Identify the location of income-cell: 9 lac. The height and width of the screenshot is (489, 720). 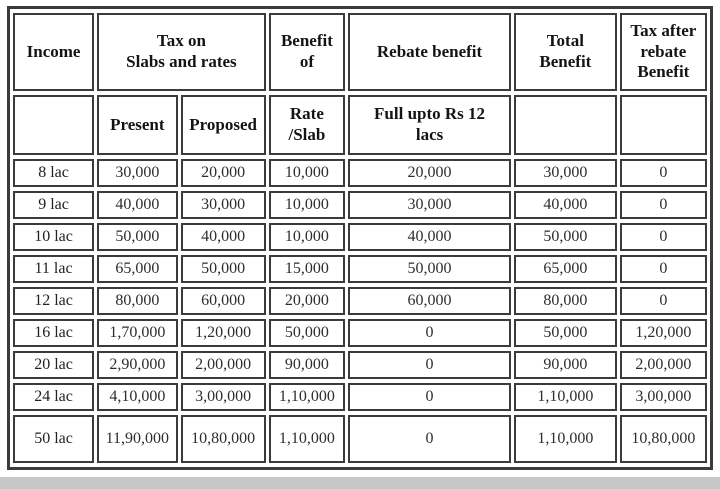
(54, 205).